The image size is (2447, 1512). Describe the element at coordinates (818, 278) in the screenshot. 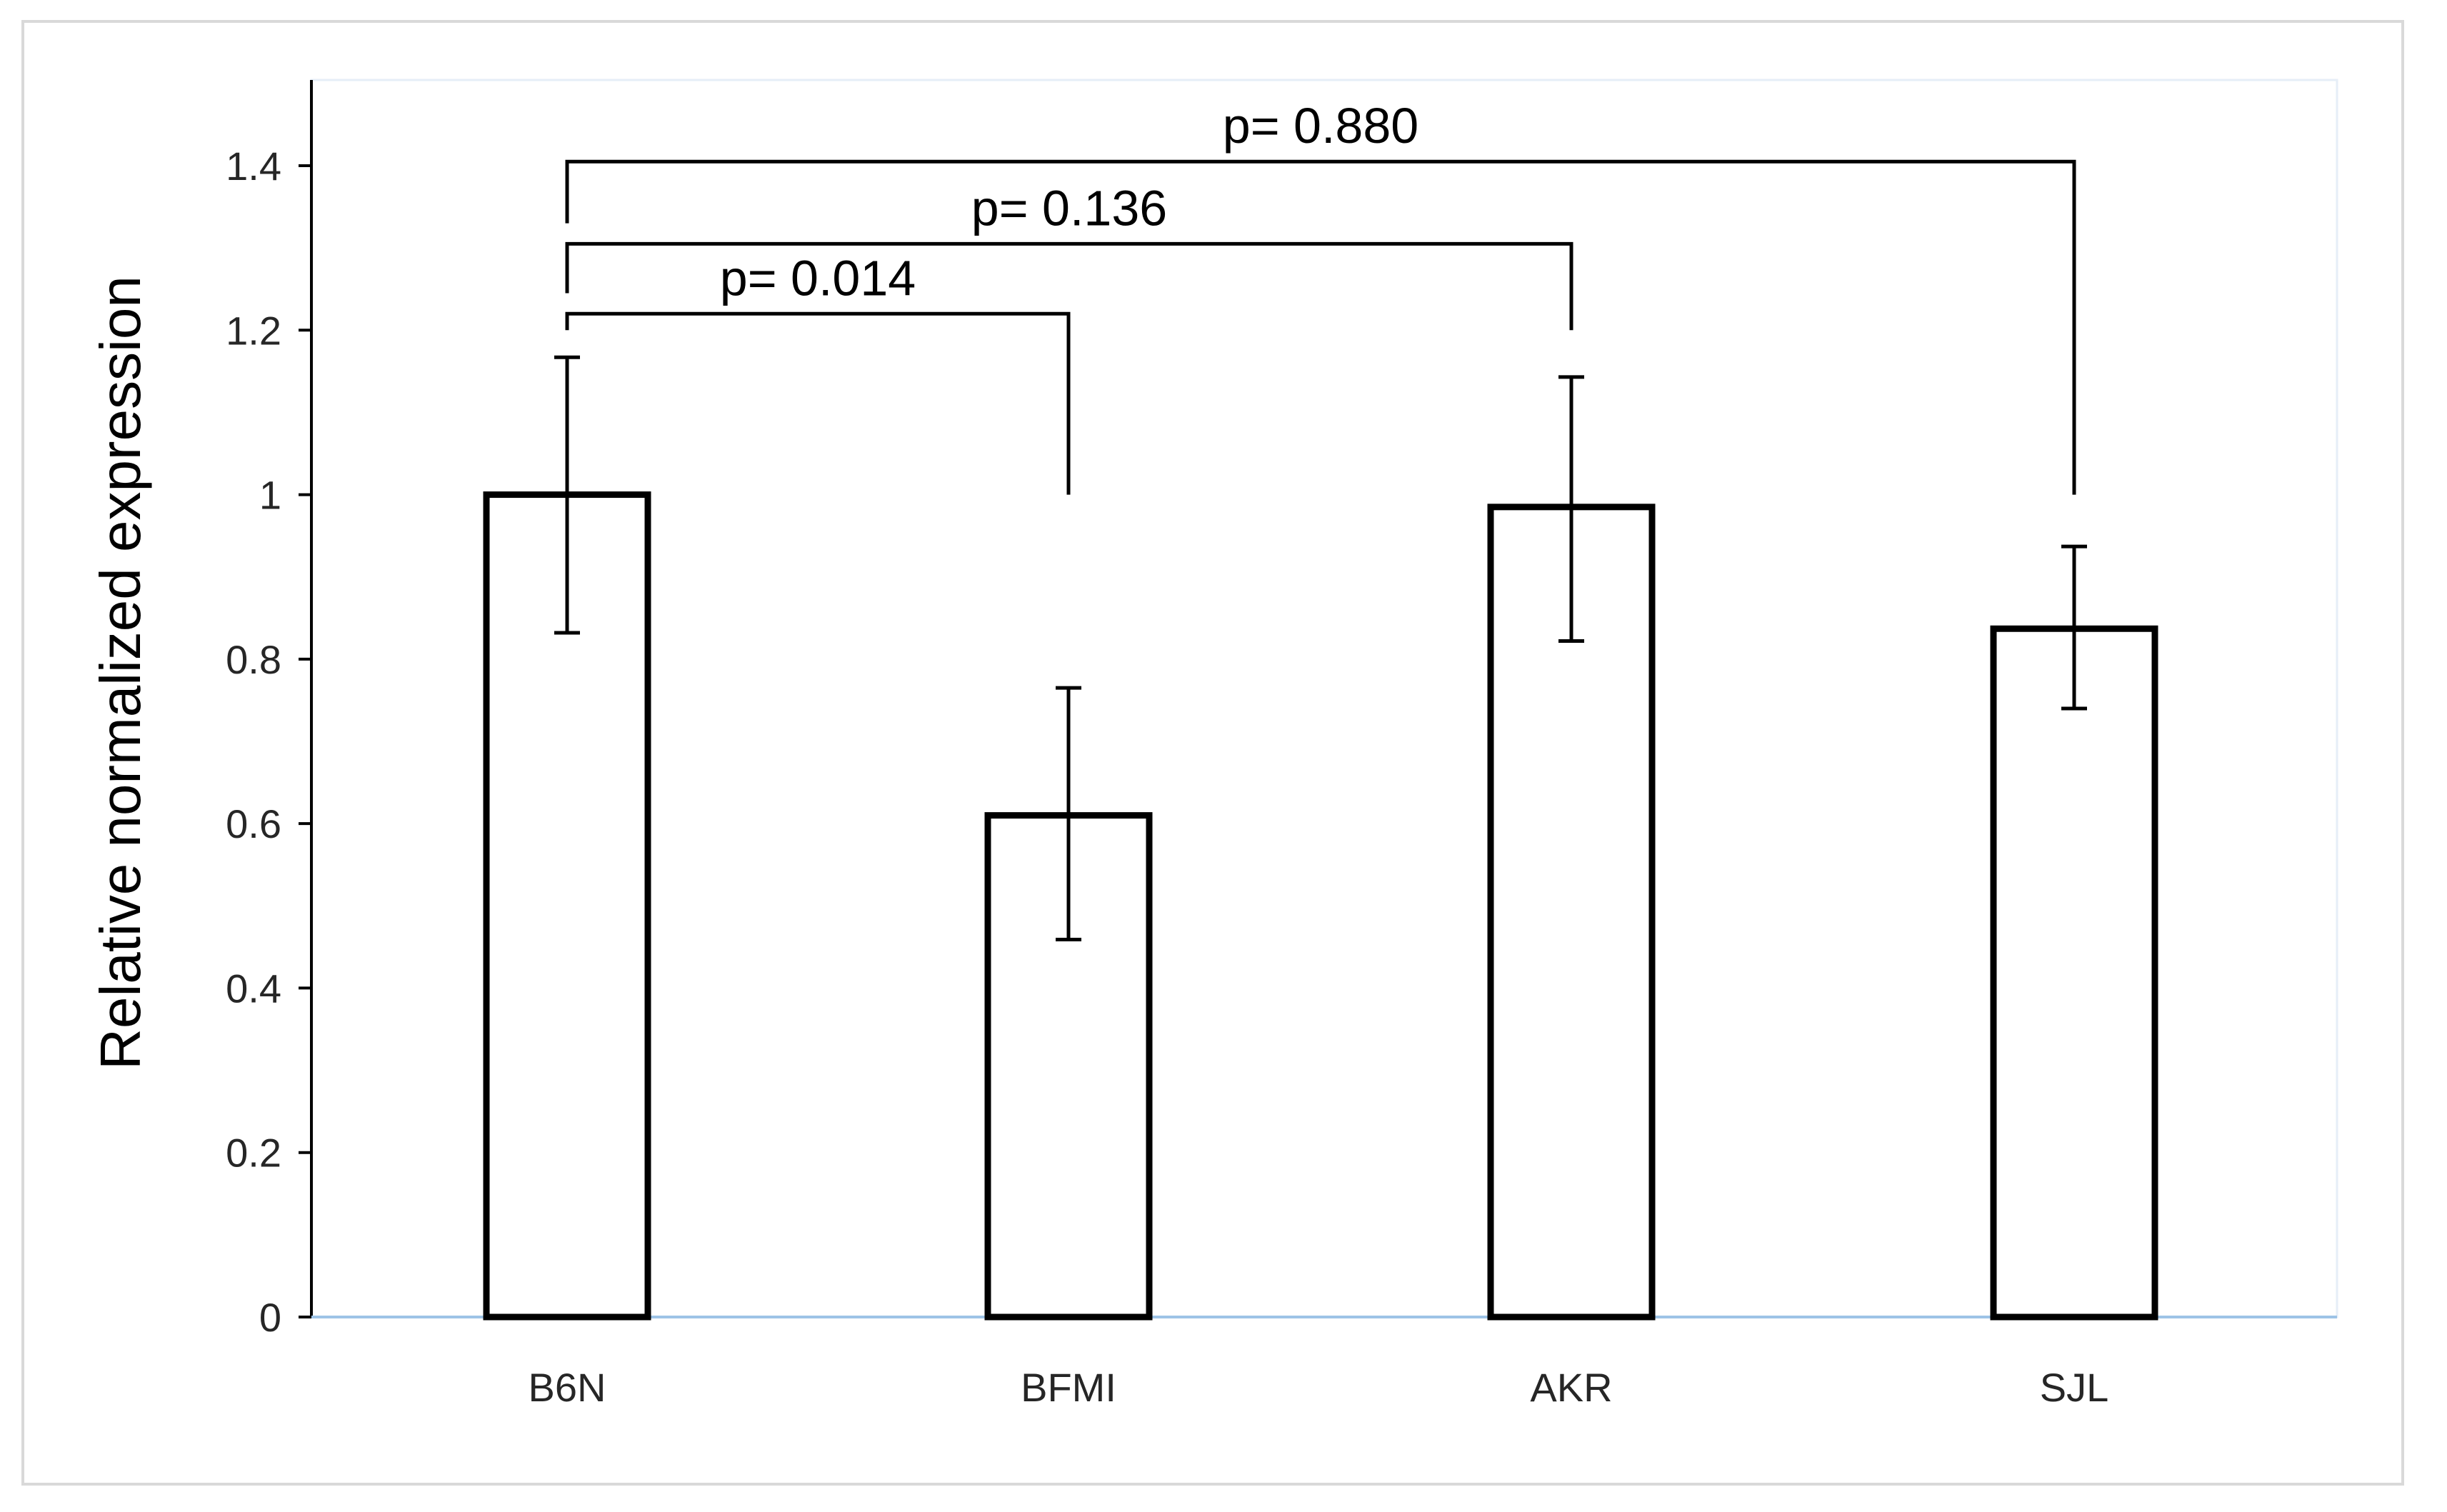

I see `p-value-label: p= 0.014` at that location.